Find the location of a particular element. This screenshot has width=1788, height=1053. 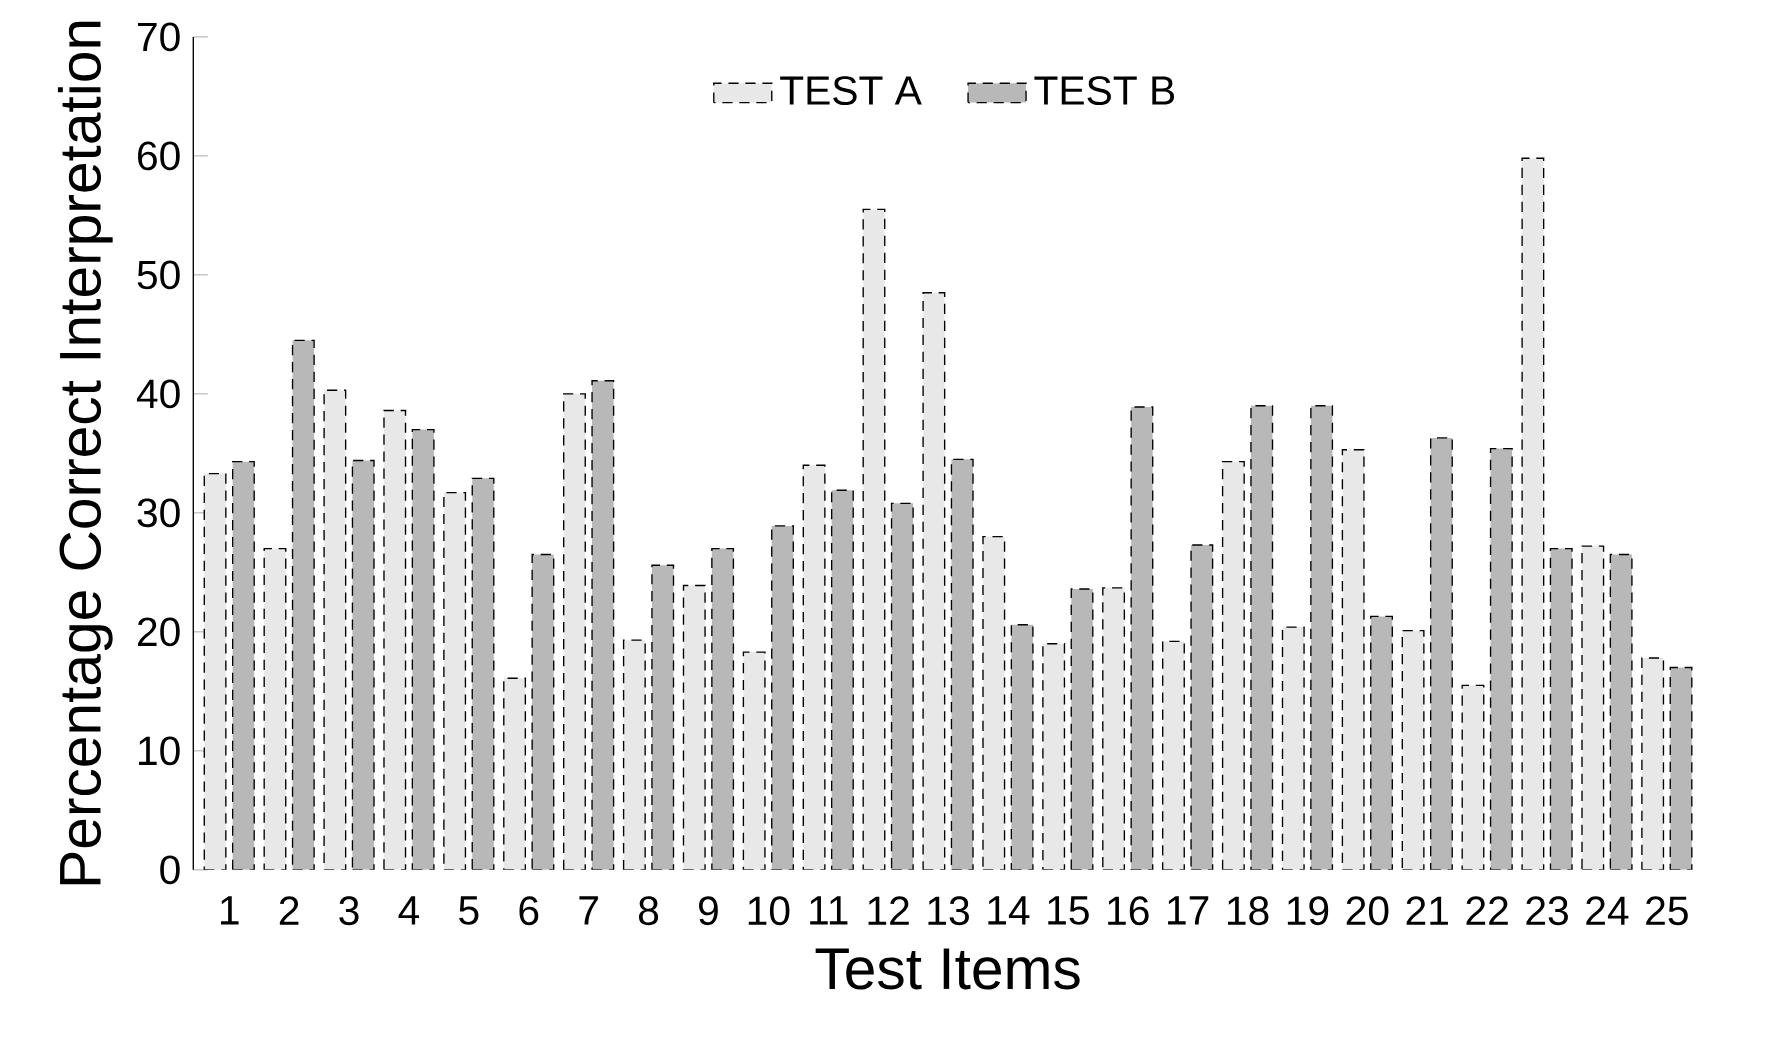

x-tick-label: 23 is located at coordinates (1547, 910).